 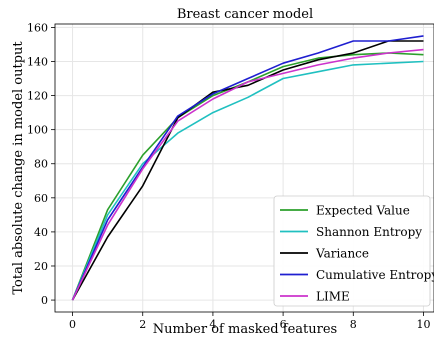 I want to click on x-tick-label: 8, so click(x=353, y=324).